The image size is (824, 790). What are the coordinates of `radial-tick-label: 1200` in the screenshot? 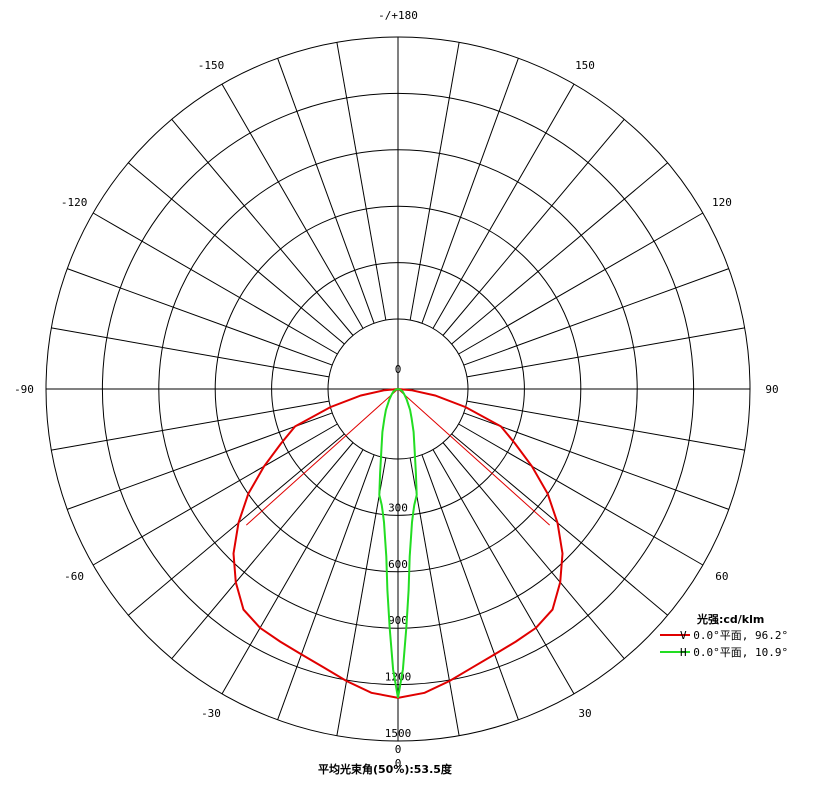 It's located at (398, 677).